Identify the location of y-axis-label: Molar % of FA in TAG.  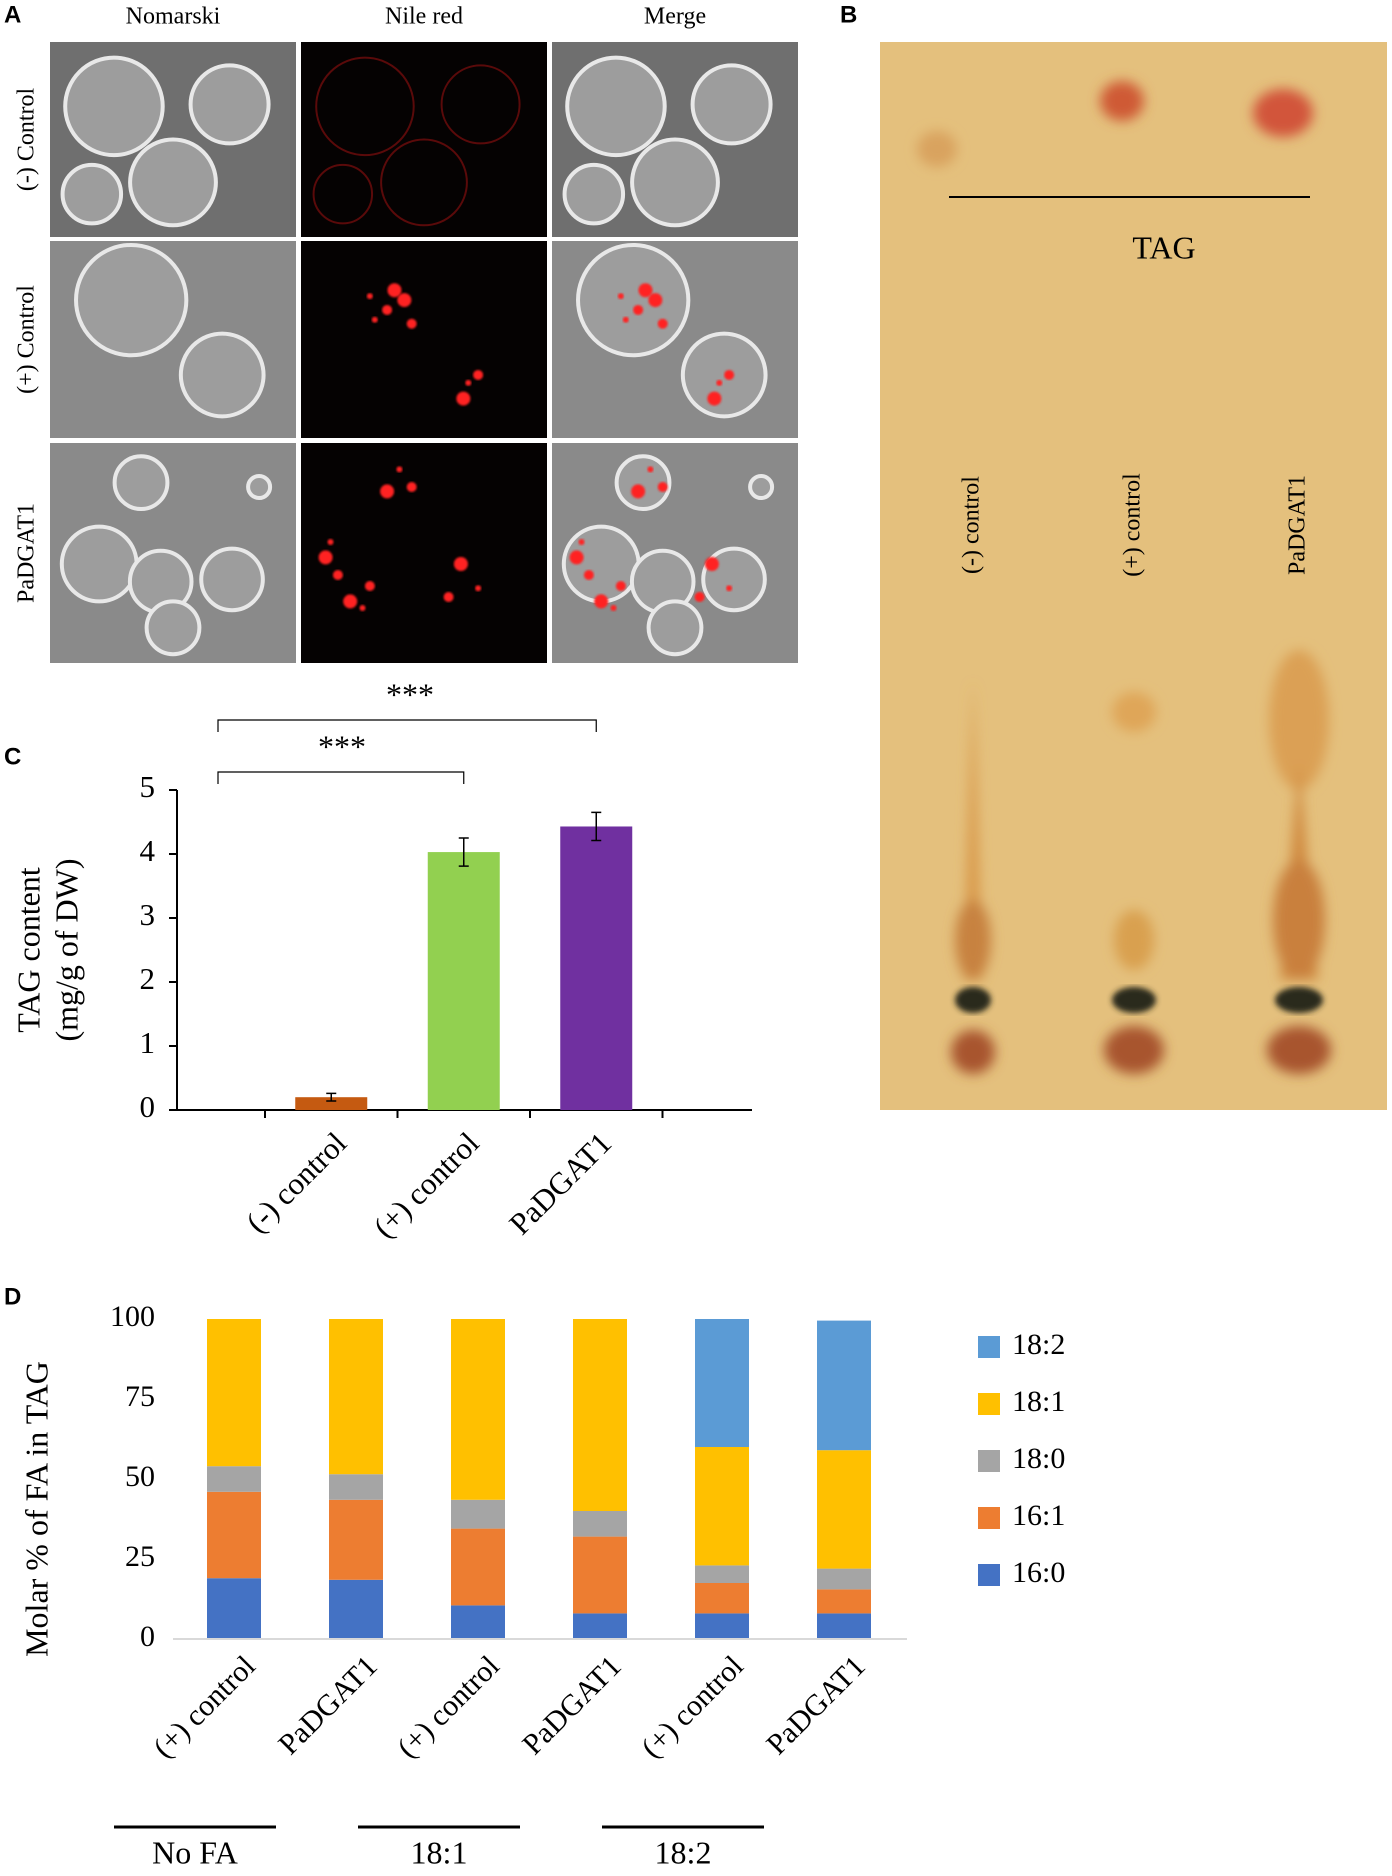
(36, 1509).